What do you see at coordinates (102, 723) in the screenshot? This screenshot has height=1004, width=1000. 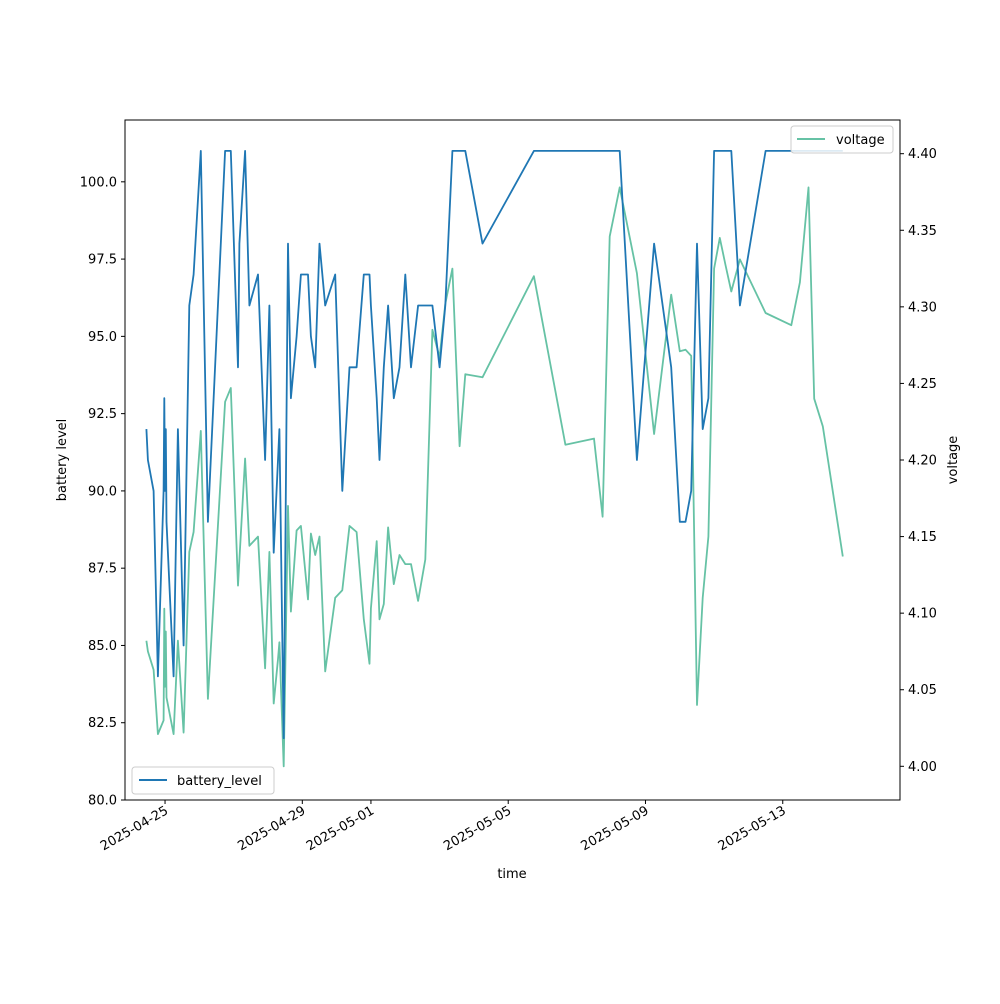 I see `y-left-tick-label: 82.5` at bounding box center [102, 723].